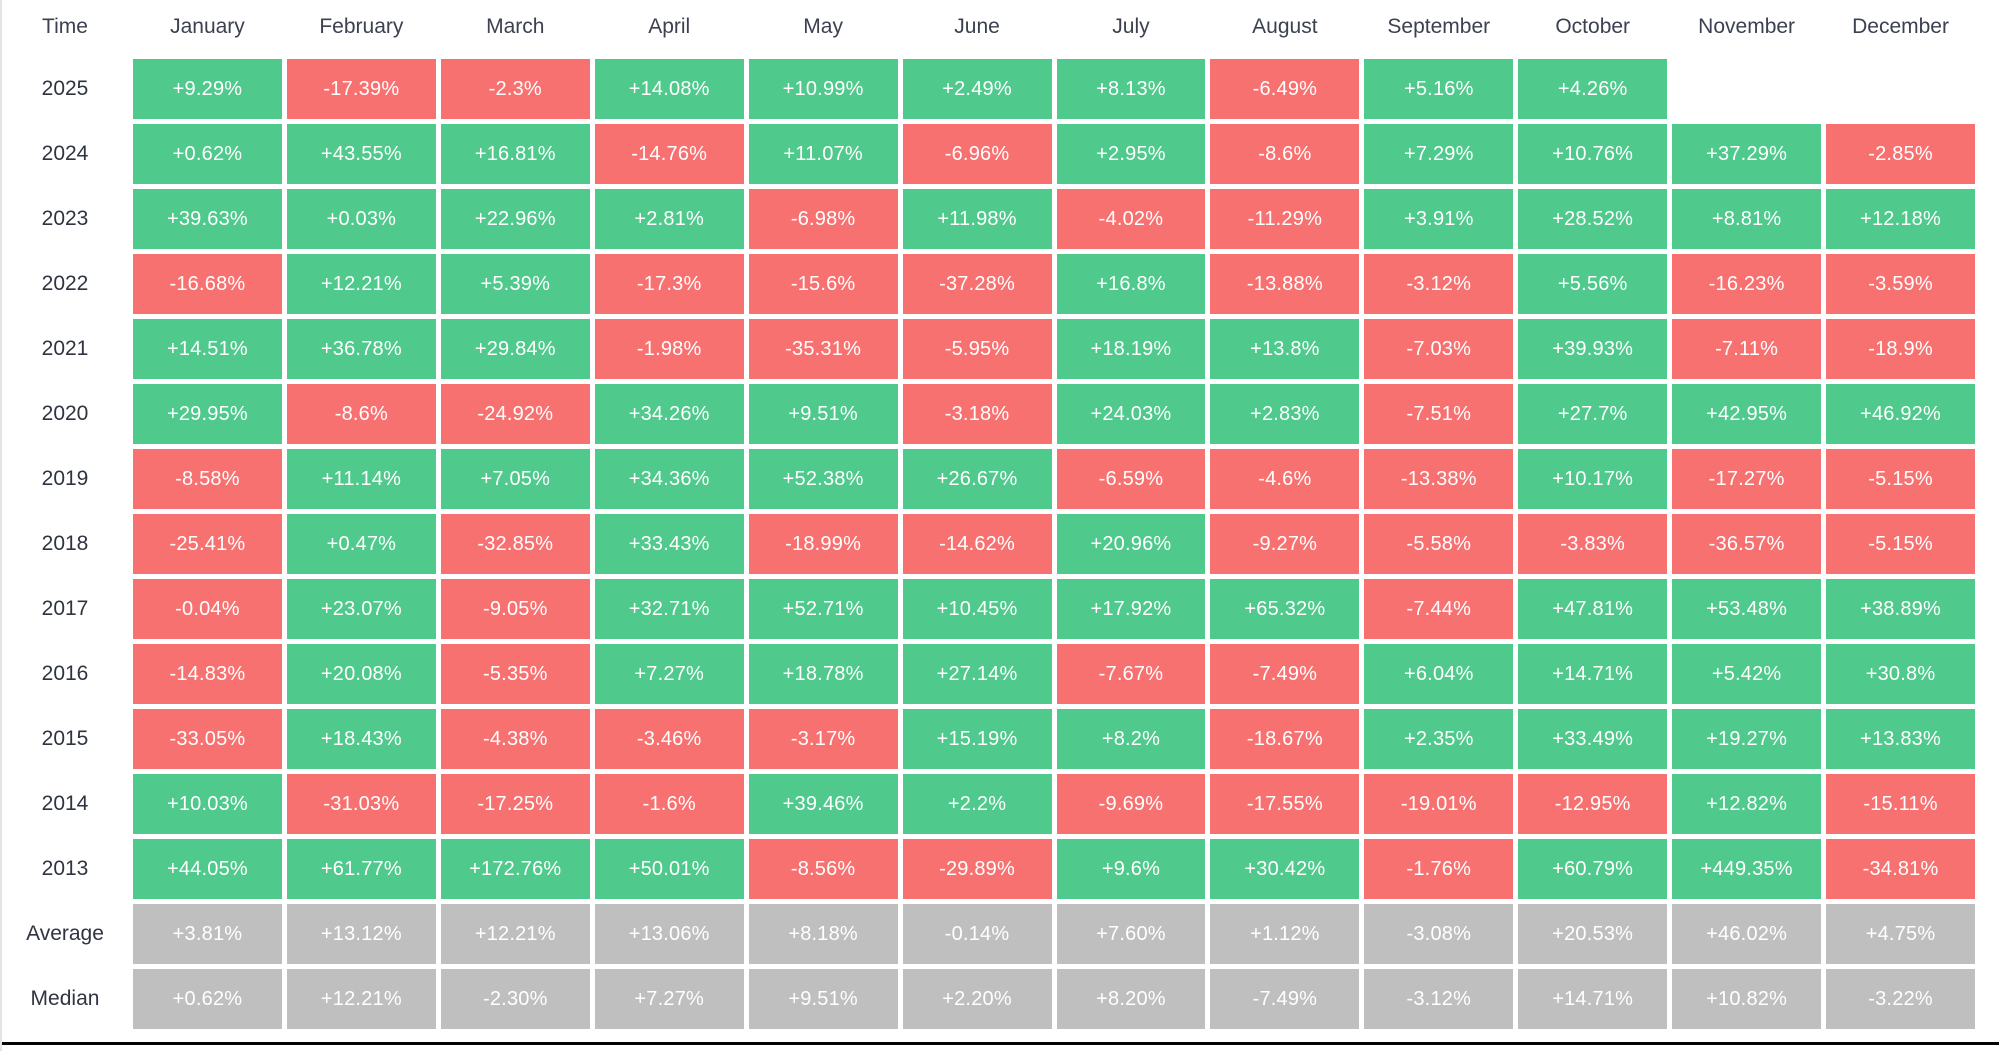  What do you see at coordinates (515, 154) in the screenshot?
I see `cell-2024-march: +16.81%` at bounding box center [515, 154].